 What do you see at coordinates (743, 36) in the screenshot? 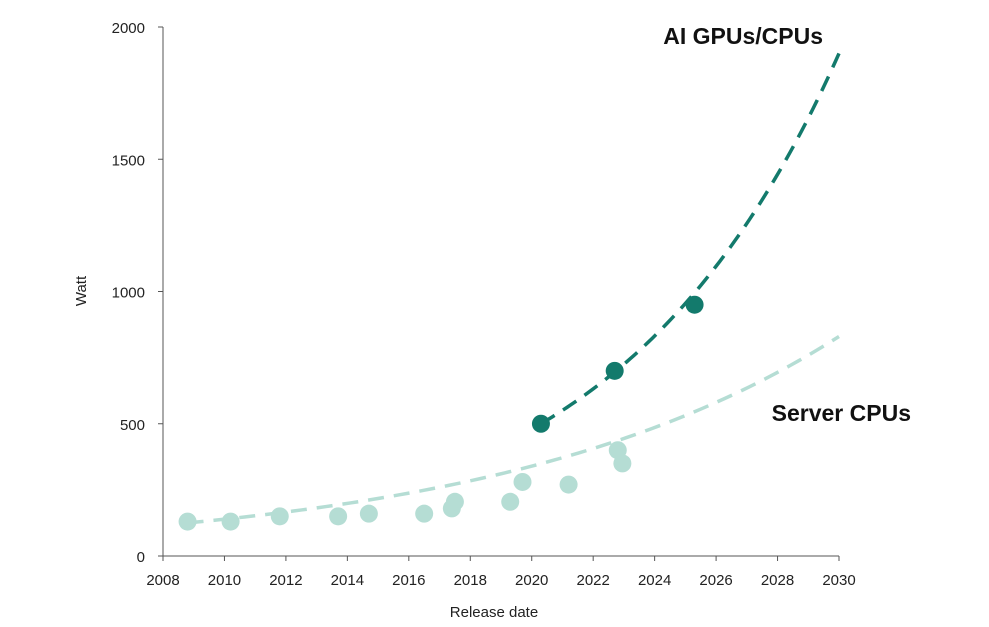
I see `series-label-ai: AI GPUs/CPUs` at bounding box center [743, 36].